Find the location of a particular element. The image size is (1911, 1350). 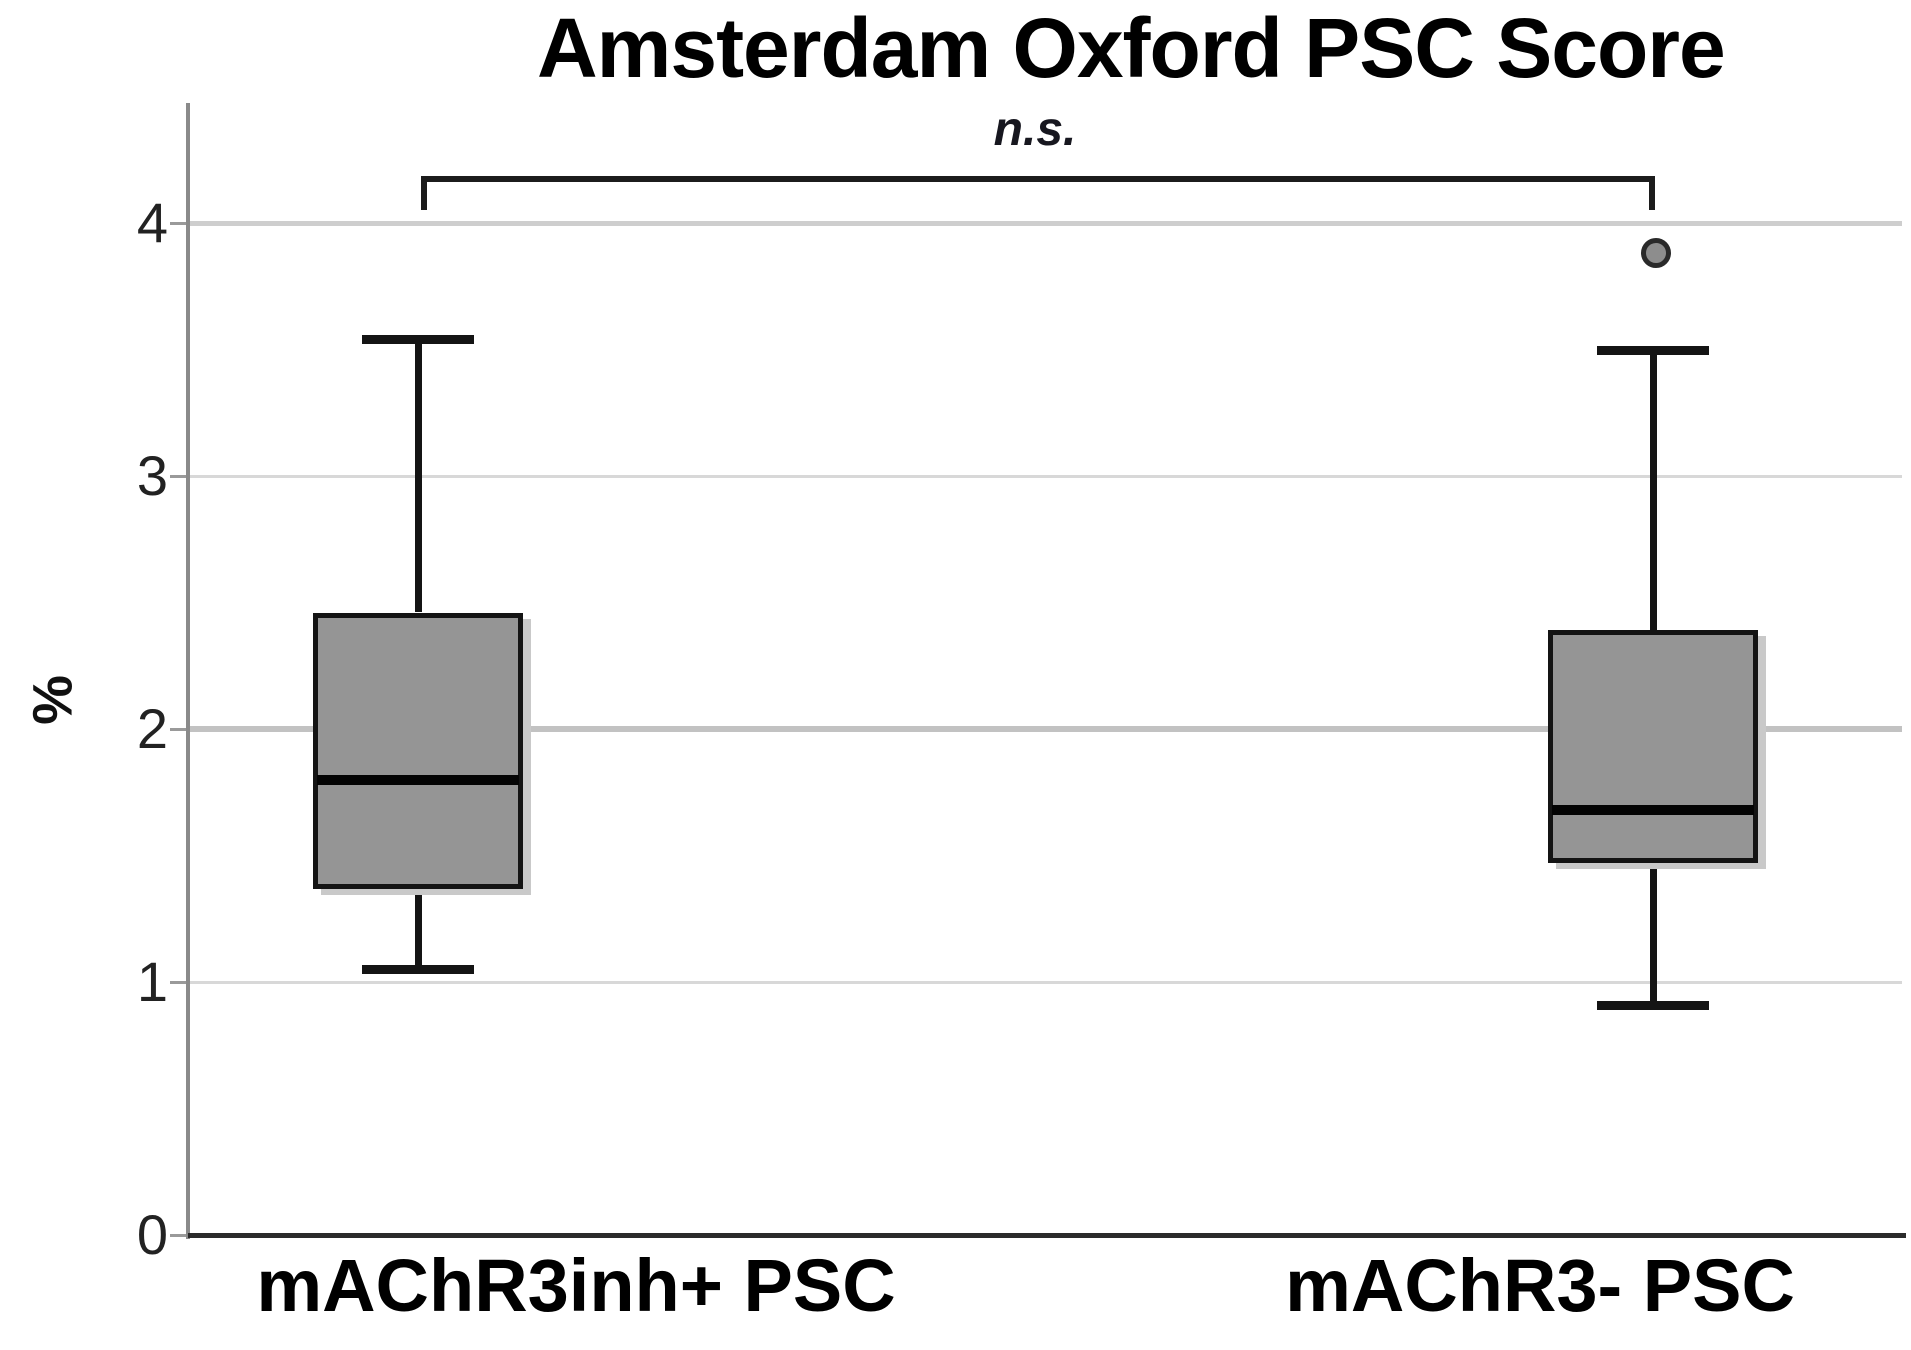

x-category-label-1: mAChR3- PSC is located at coordinates (1540, 1285).